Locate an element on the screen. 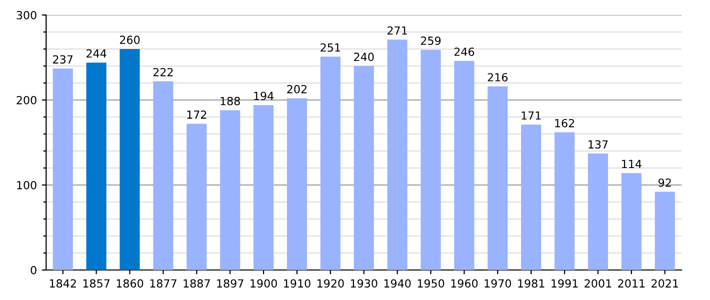 This screenshot has height=300, width=710. data-label: 222 is located at coordinates (163, 72).